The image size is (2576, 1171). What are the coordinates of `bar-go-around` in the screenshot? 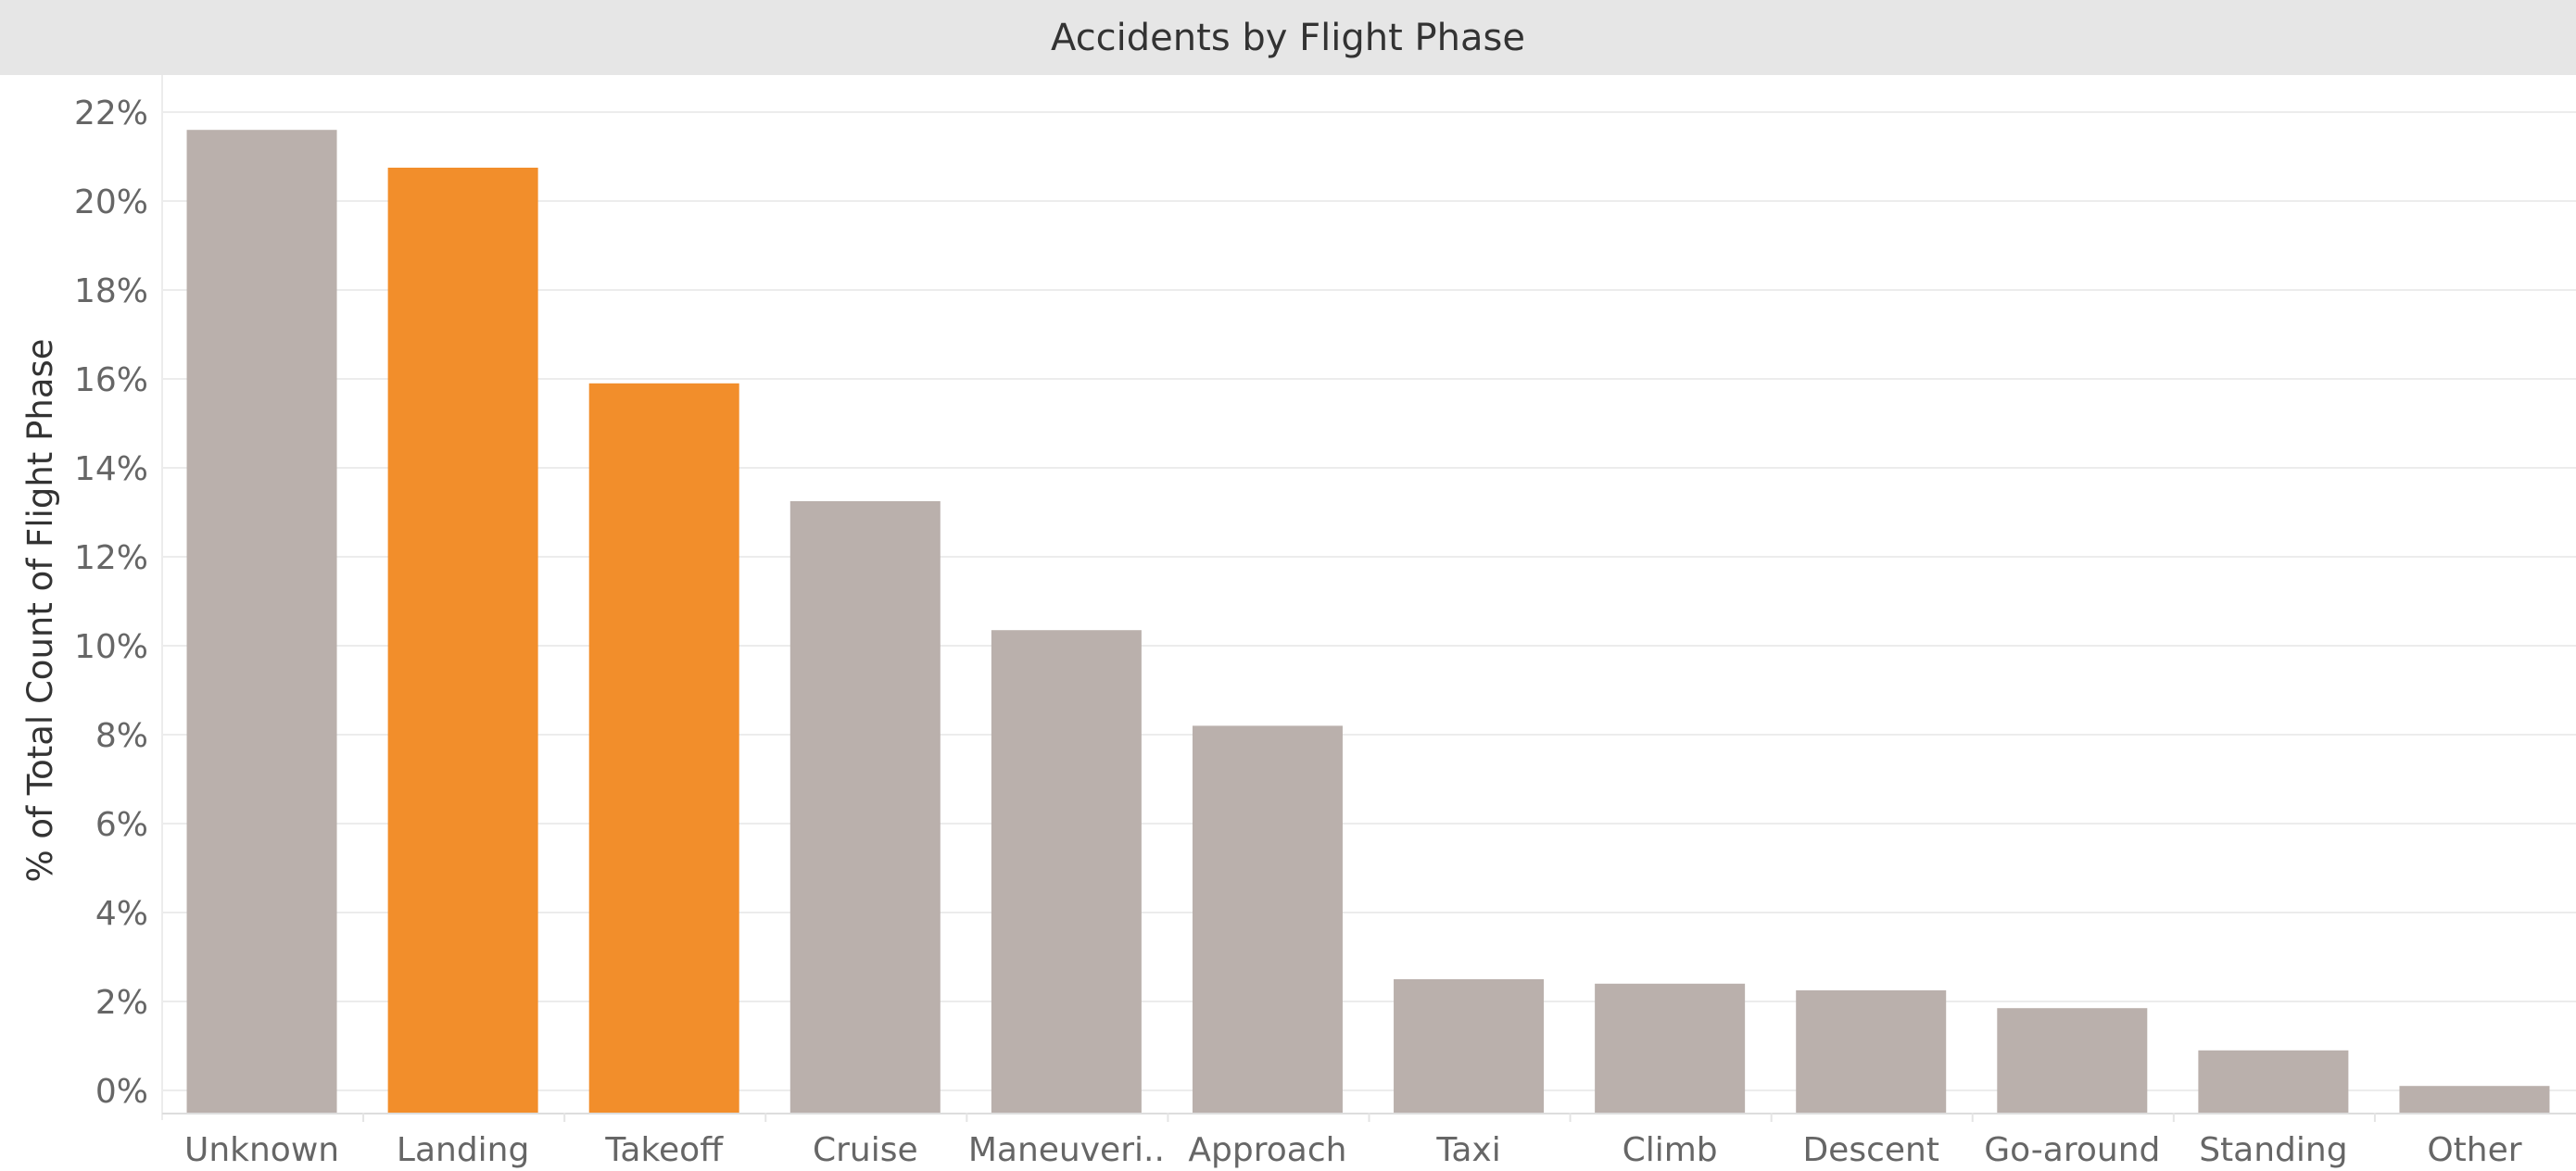 It's located at (2073, 1060).